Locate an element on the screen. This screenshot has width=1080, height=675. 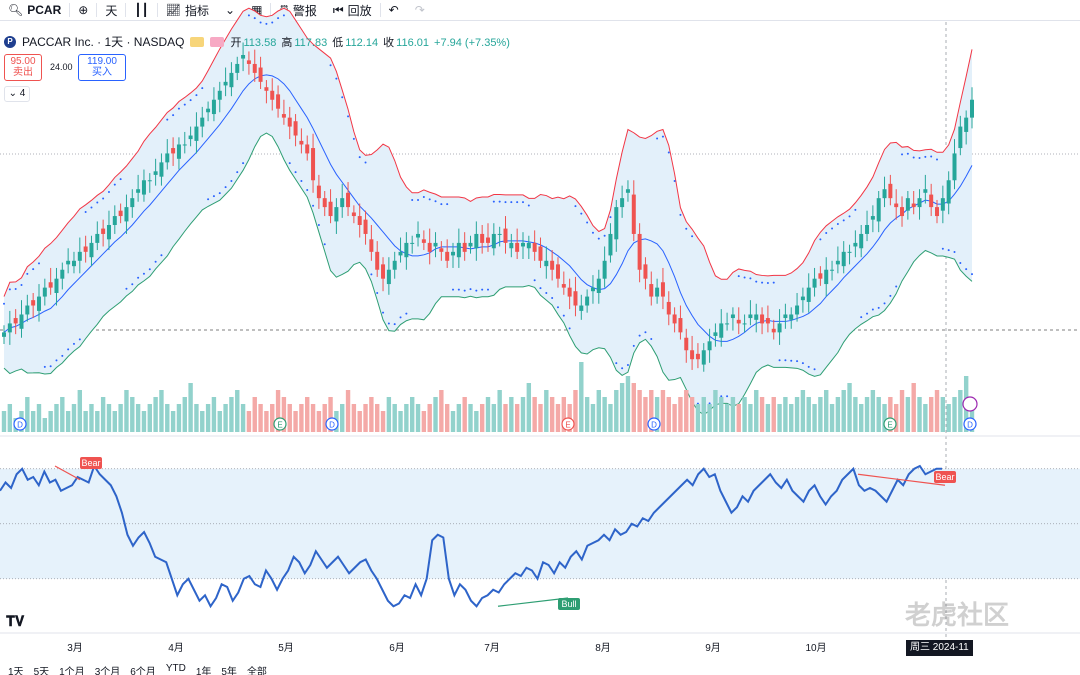
redo-button: ↷ is located at coordinates (420, 10).